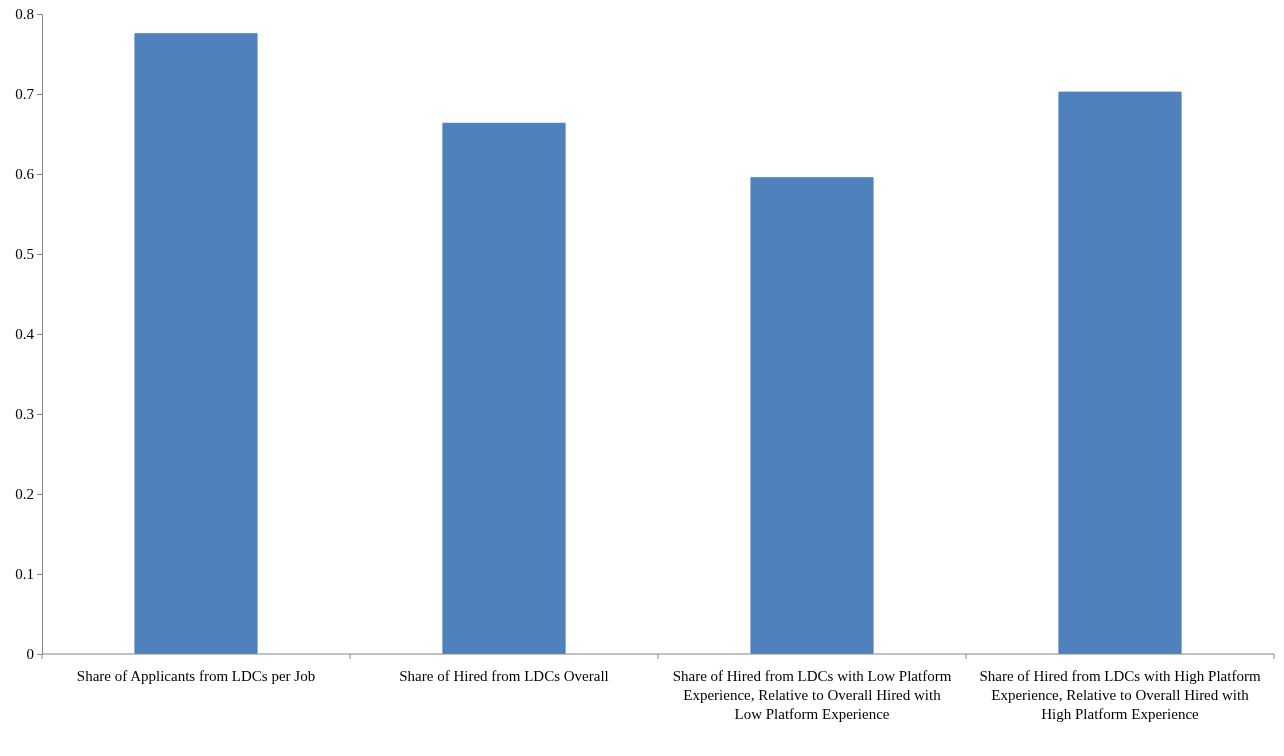 This screenshot has width=1284, height=756. Describe the element at coordinates (24, 494) in the screenshot. I see `y-tick-label: 0.2` at that location.